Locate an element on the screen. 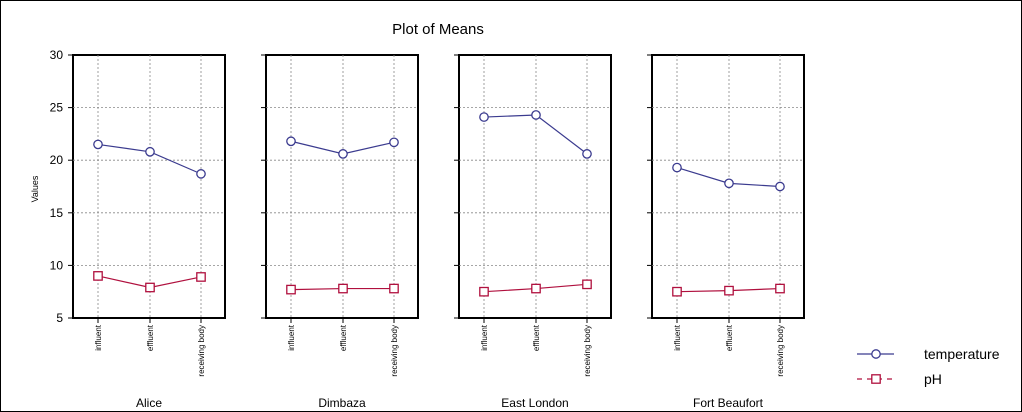  y-tick-label: 20 is located at coordinates (57, 160).